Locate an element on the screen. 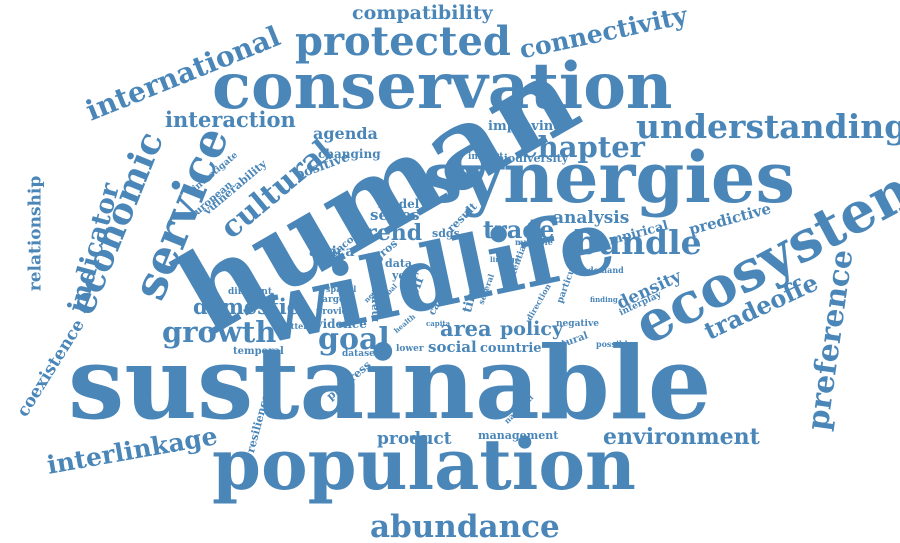  word-present: present is located at coordinates (467, 173).